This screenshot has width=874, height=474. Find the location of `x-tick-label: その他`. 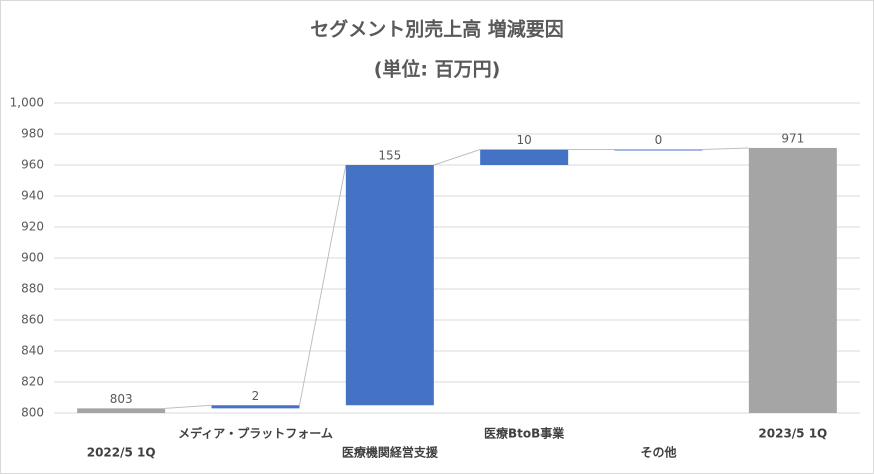

x-tick-label: その他 is located at coordinates (658, 452).